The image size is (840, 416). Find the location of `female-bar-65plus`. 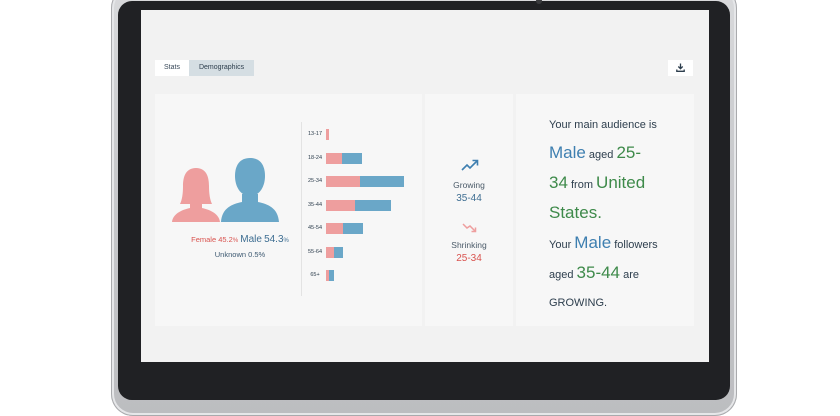

female-bar-65plus is located at coordinates (327, 275).